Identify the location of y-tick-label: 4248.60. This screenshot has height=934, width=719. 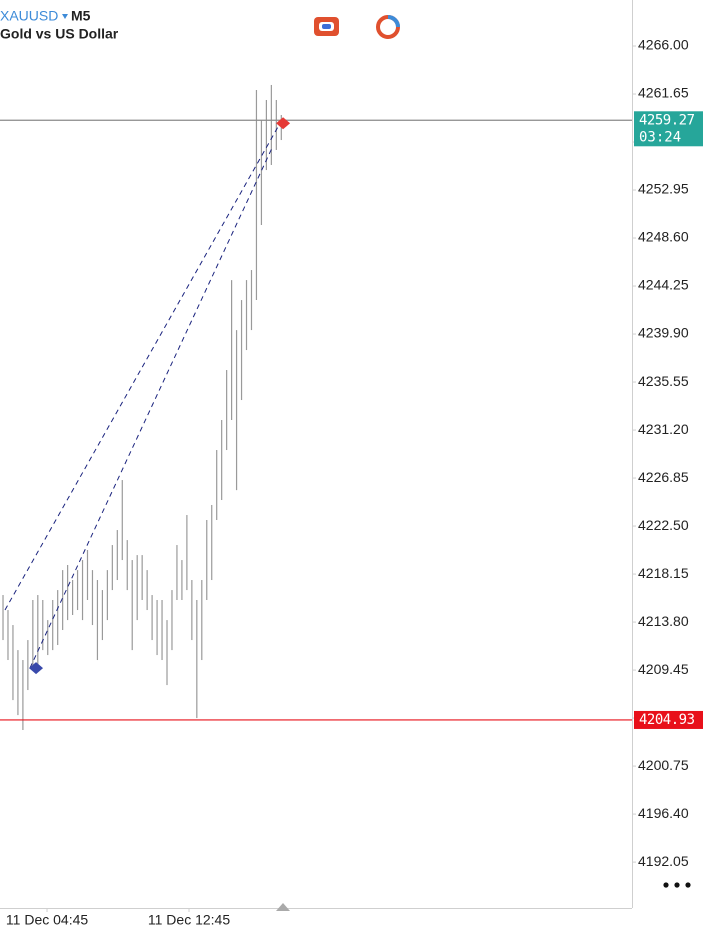
(663, 237).